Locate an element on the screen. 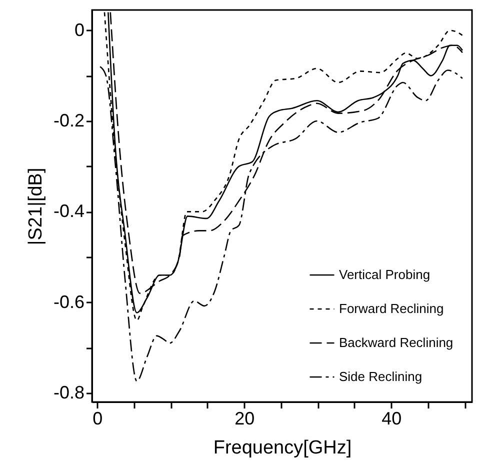 This screenshot has height=469, width=483. x-tick-label: 0 is located at coordinates (97, 418).